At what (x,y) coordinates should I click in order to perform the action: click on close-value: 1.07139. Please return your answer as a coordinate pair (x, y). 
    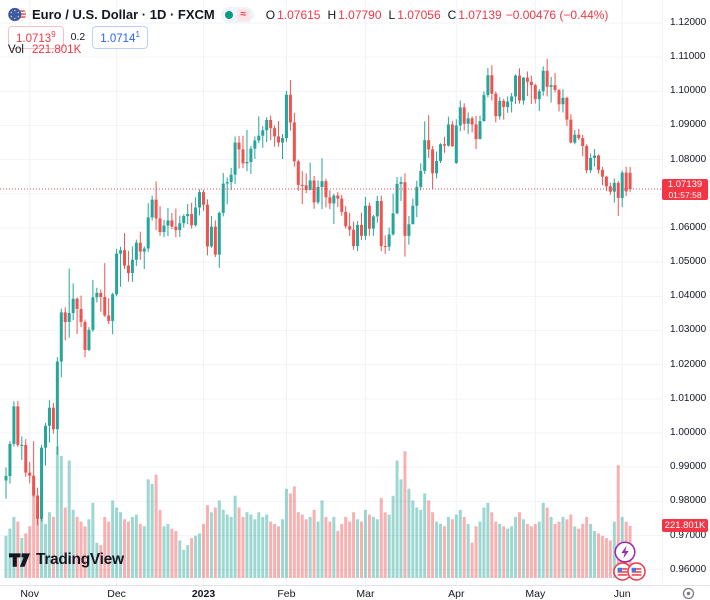
    Looking at the image, I should click on (480, 14).